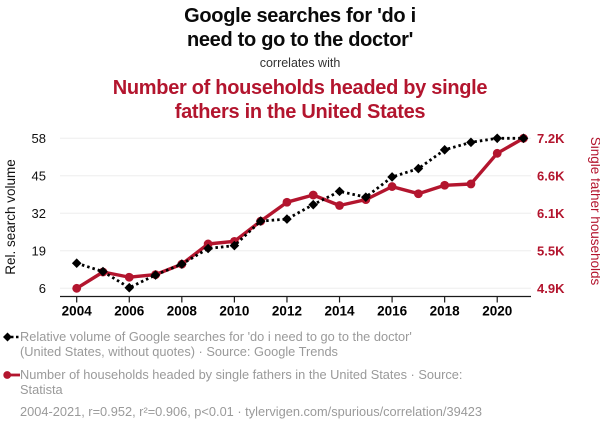 The height and width of the screenshot is (436, 600). I want to click on x-tick-label: 2004, so click(77, 311).